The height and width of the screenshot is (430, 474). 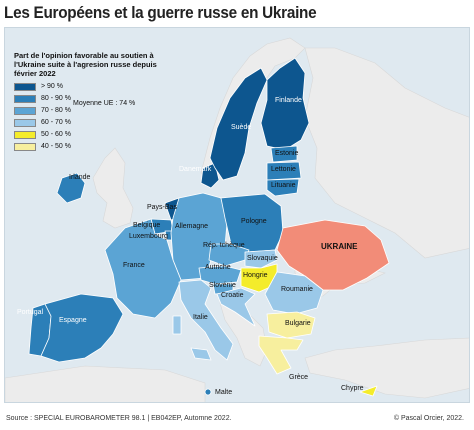 I want to click on lettonie-shape, so click(x=284, y=171).